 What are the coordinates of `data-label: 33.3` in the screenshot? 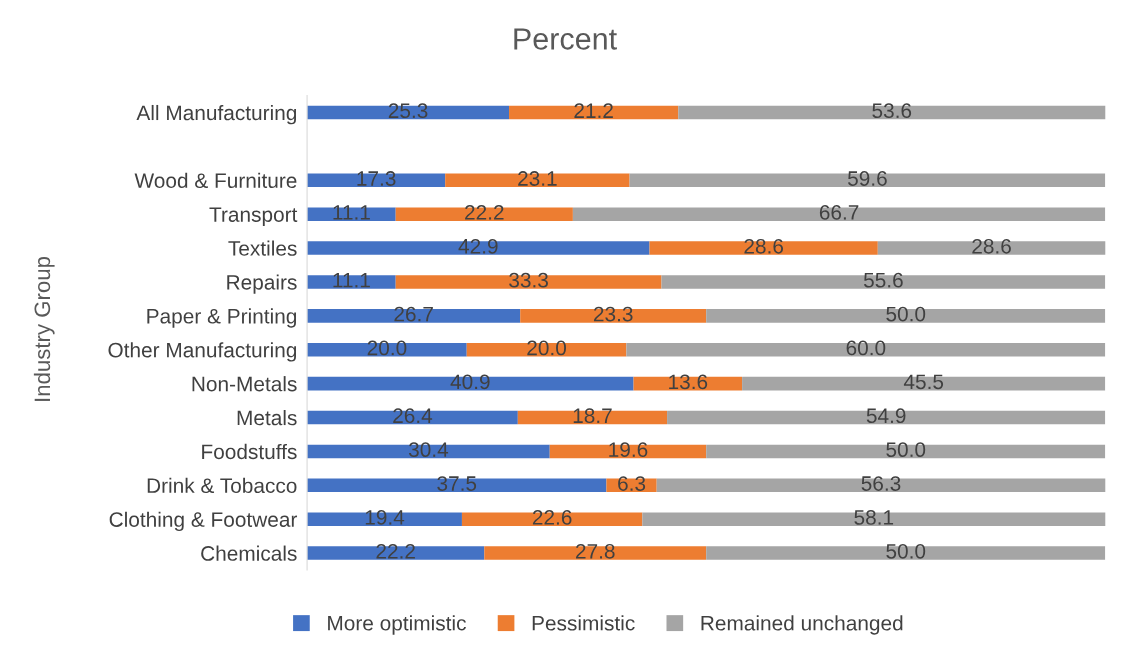 It's located at (528, 280).